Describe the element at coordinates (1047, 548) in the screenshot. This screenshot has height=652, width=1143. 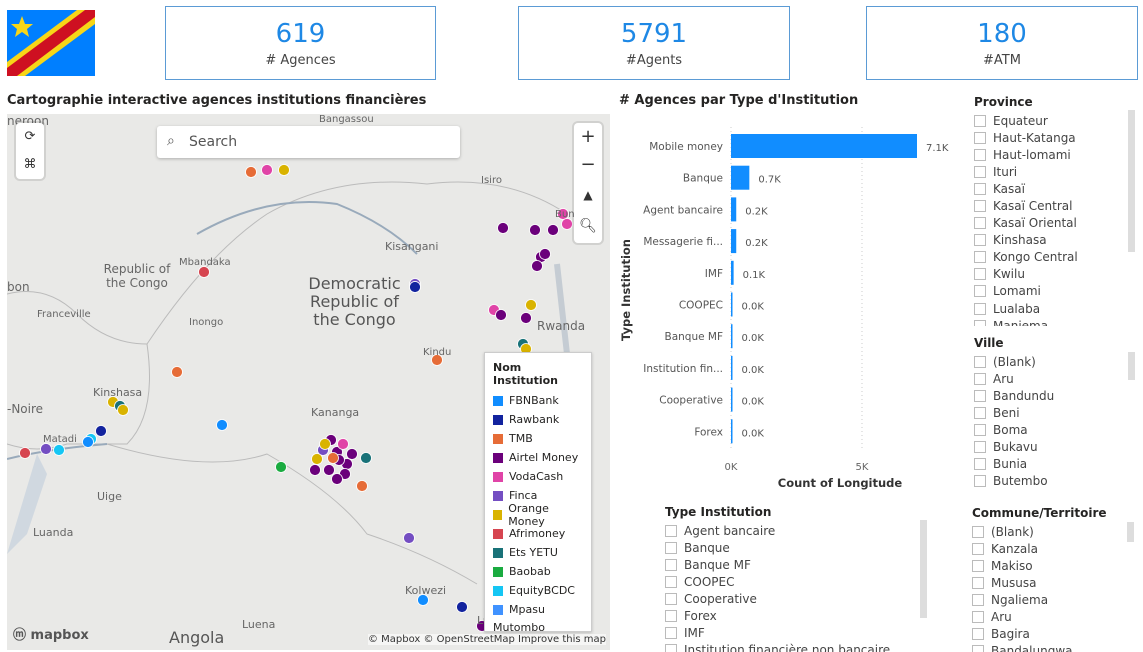
I see `slicer-option: Kanzala` at that location.